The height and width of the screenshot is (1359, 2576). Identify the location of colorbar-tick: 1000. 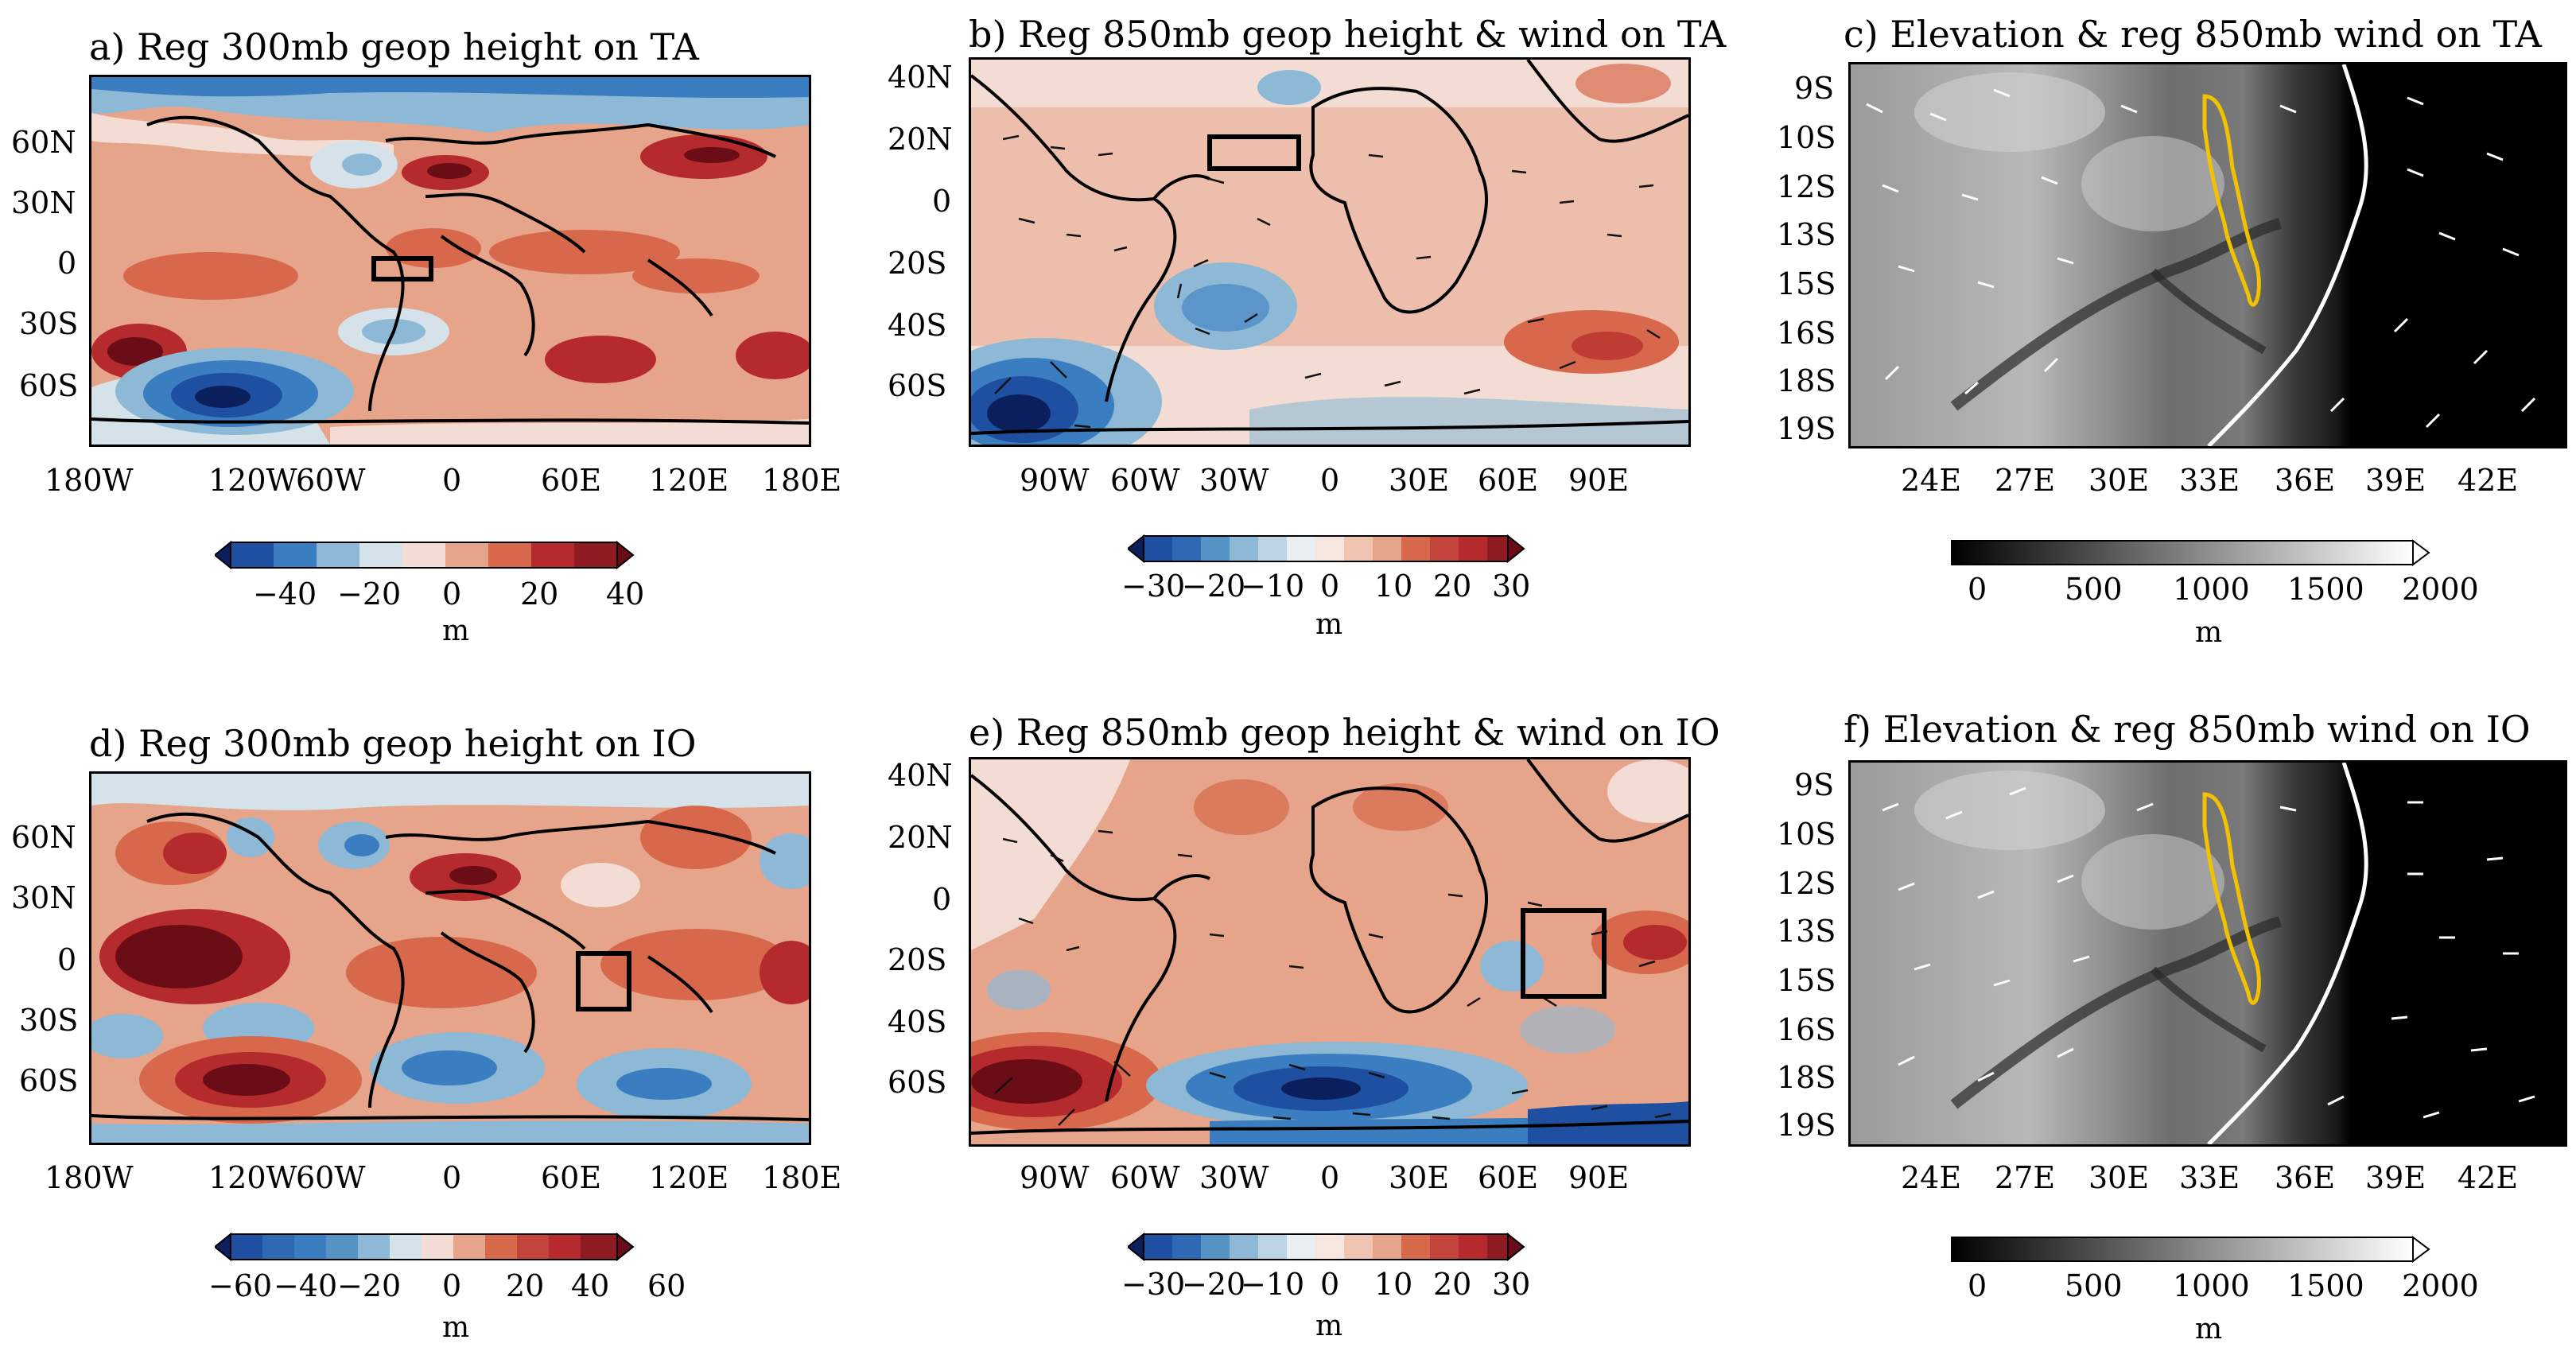
(2211, 589).